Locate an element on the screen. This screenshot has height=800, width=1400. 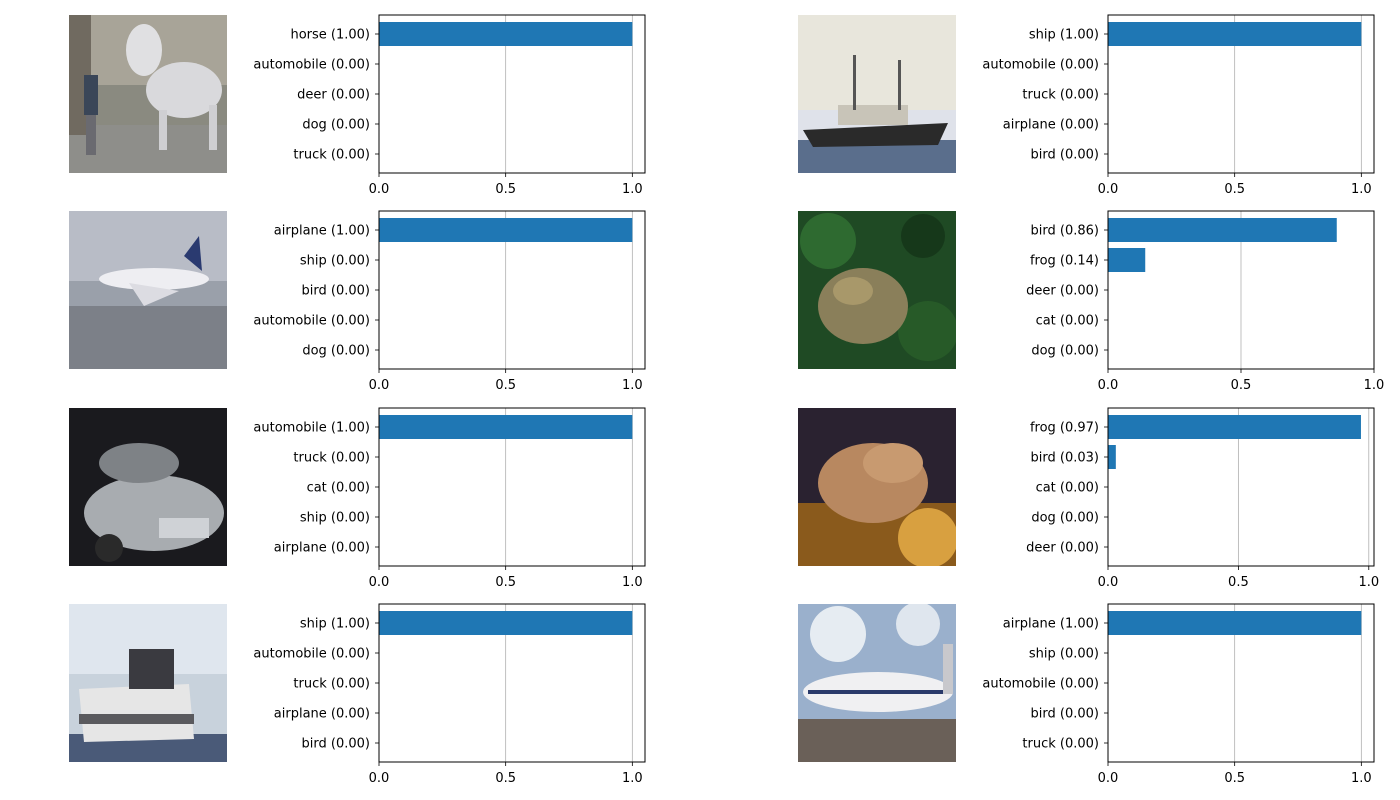
category-label: bird (0.03) is located at coordinates (1065, 458).